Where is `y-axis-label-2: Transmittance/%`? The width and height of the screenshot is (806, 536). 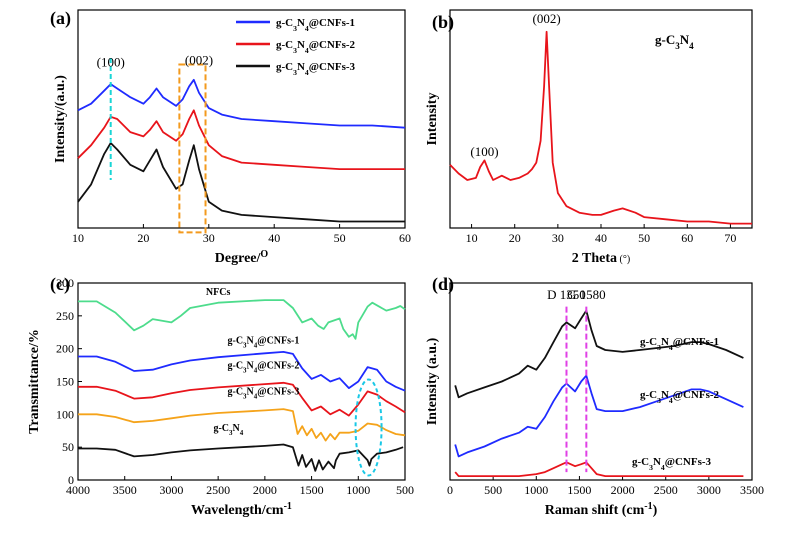
y-axis-label-2: Transmittance/% is located at coordinates (34, 381).